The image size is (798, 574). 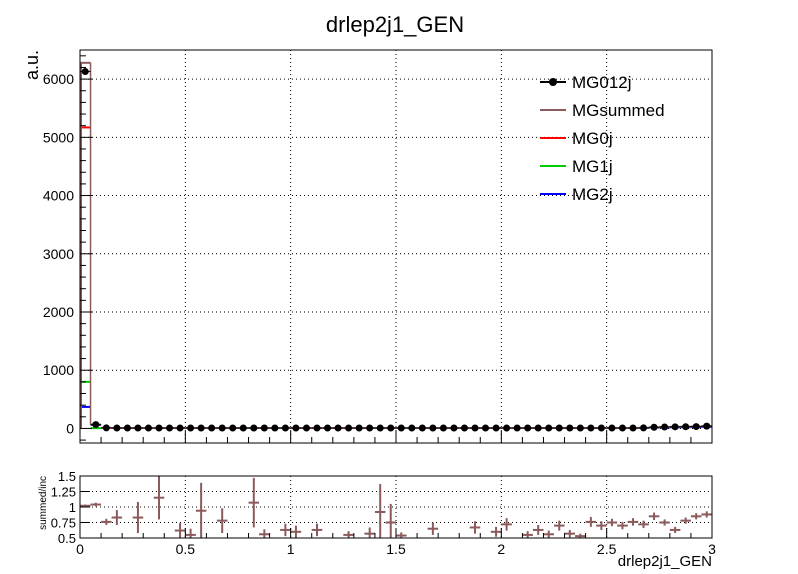 What do you see at coordinates (70, 428) in the screenshot?
I see `y-tick-label: 0` at bounding box center [70, 428].